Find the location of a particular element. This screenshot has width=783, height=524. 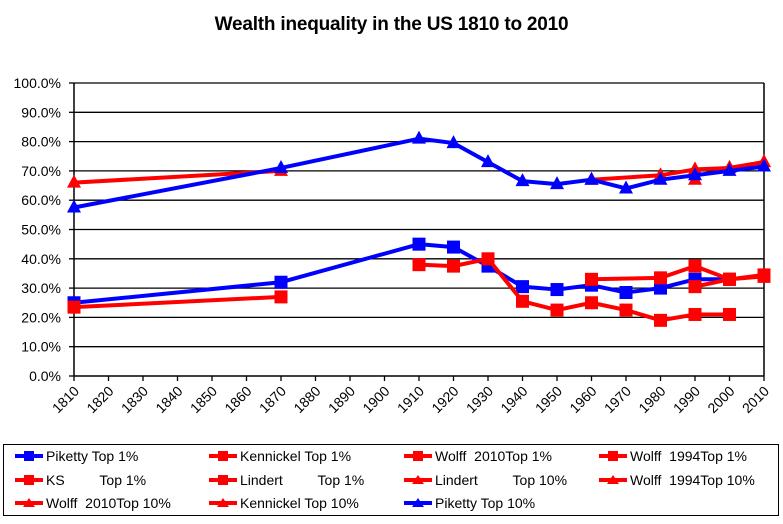

legend-item: Kennickel Top 10% is located at coordinates (282, 503).